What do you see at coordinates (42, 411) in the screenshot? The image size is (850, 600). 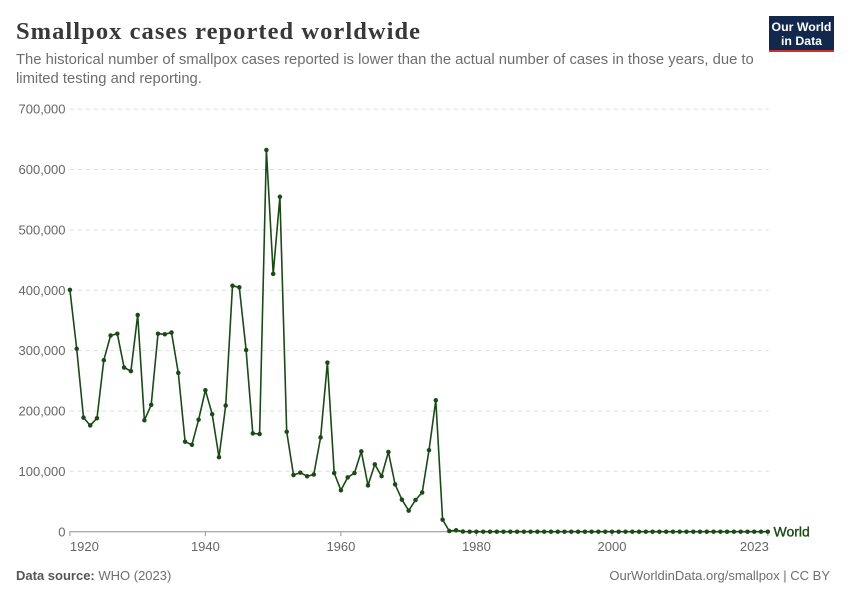 I see `svg-text: 200,000` at bounding box center [42, 411].